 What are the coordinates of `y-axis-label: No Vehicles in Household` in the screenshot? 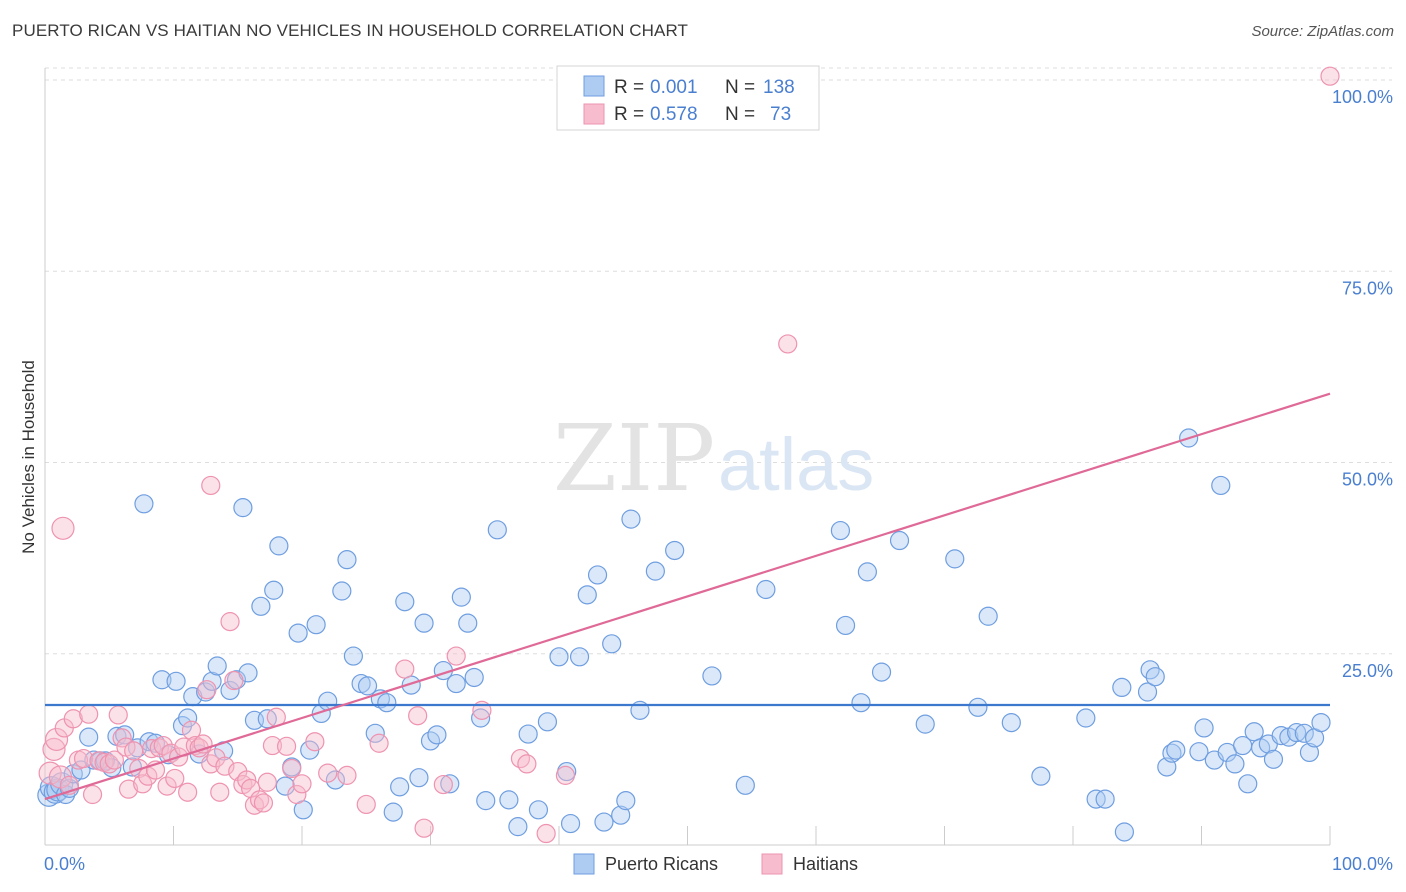 It's located at (28, 457).